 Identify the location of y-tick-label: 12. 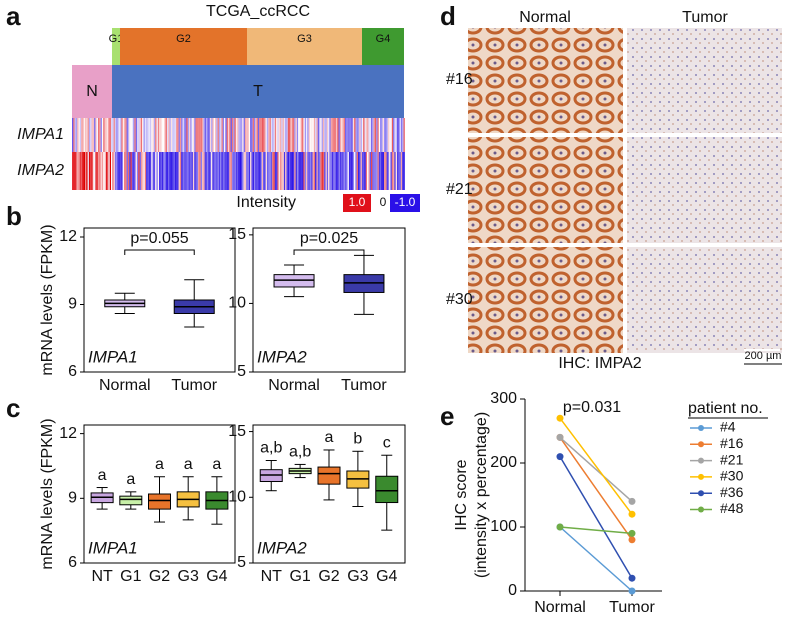
(68, 433).